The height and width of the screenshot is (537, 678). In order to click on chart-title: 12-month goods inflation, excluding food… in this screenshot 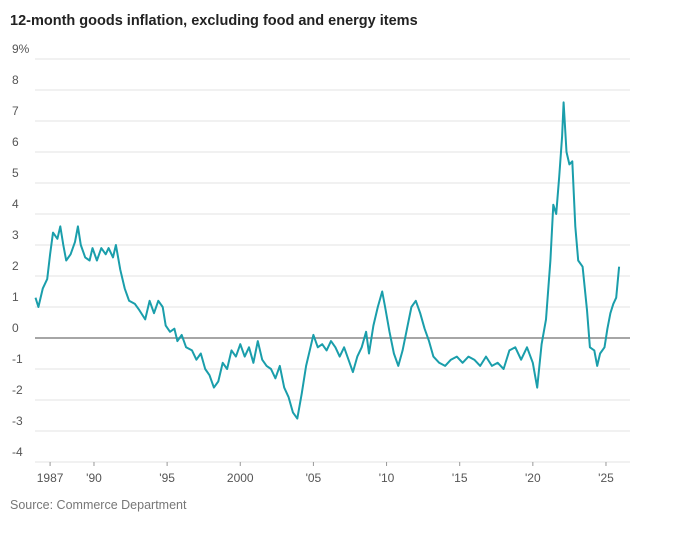, I will do `click(214, 21)`.